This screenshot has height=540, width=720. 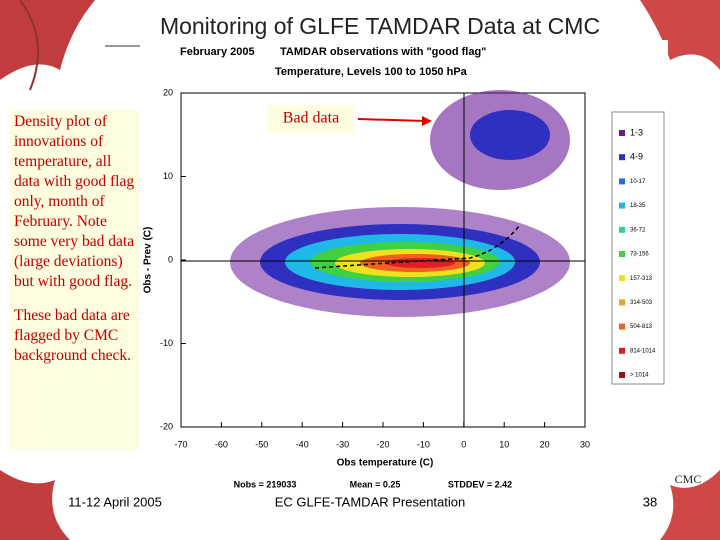 What do you see at coordinates (380, 26) in the screenshot?
I see `slide-title: Monitoring of GLFE TAMDAR Data at CMC` at bounding box center [380, 26].